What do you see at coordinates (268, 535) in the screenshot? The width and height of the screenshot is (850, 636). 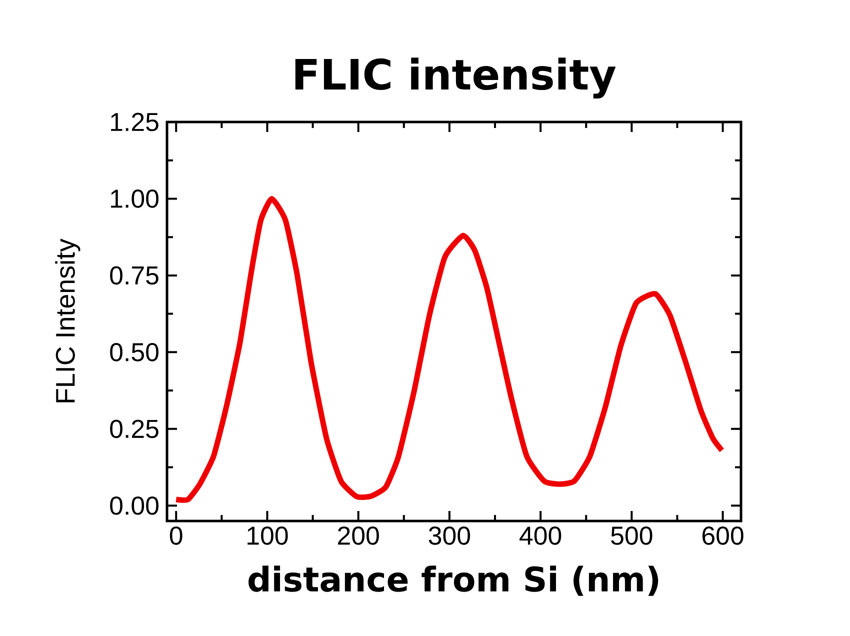 I see `x-tick-label: 100` at bounding box center [268, 535].